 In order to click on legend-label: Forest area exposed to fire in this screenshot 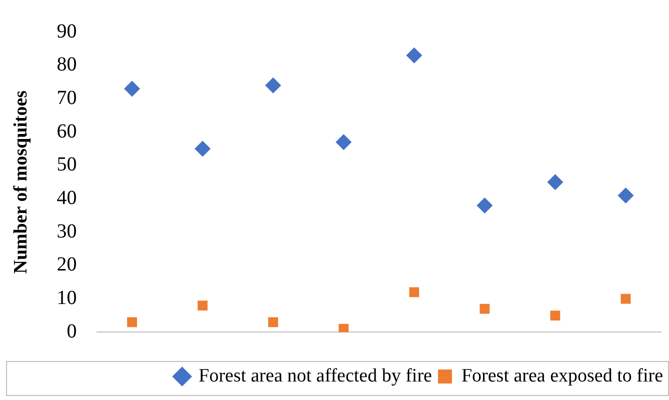, I will do `click(562, 375)`.